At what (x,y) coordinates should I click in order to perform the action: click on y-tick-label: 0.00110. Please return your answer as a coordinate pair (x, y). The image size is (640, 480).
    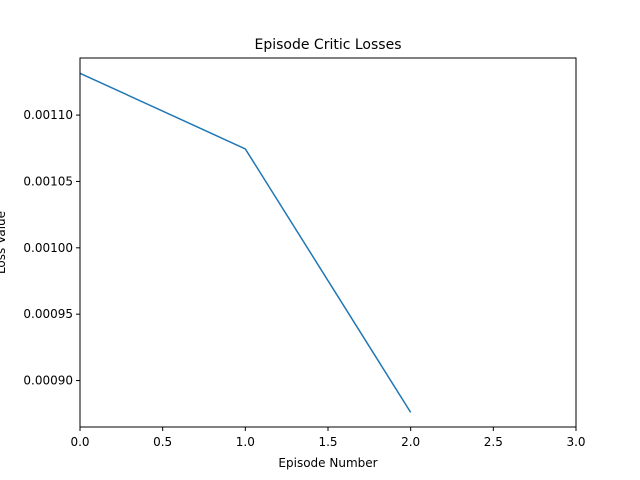
    Looking at the image, I should click on (48, 115).